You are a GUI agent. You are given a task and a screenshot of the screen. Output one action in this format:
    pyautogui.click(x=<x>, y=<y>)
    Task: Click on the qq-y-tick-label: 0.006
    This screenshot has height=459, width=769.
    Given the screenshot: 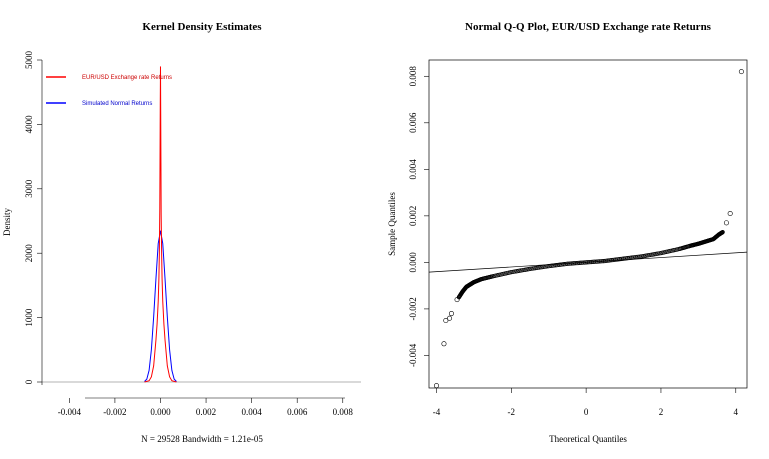 What is the action you would take?
    pyautogui.click(x=413, y=122)
    